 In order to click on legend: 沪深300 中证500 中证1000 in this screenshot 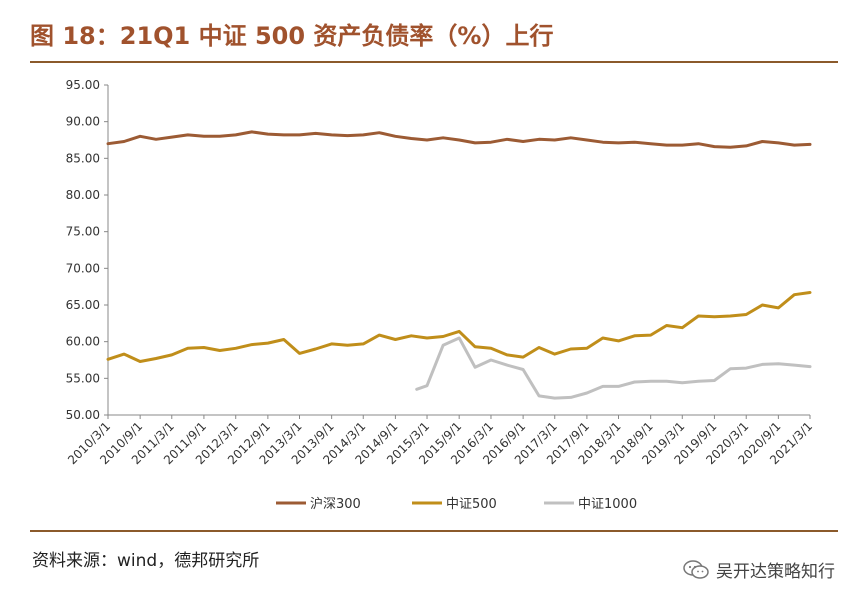, I will do `click(456, 504)`.